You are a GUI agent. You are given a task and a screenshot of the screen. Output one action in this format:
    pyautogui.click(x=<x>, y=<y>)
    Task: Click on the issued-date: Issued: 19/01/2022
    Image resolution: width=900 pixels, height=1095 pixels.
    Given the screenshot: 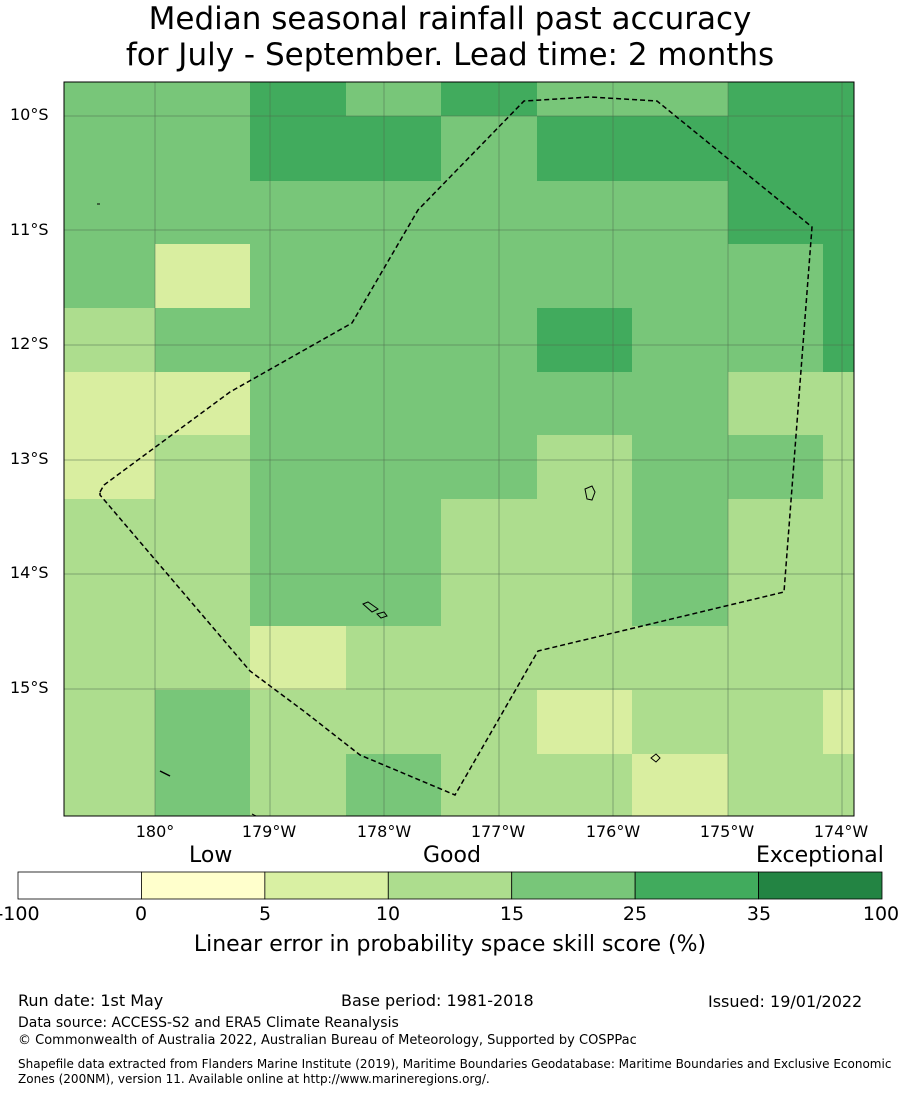 What is the action you would take?
    pyautogui.click(x=785, y=1001)
    